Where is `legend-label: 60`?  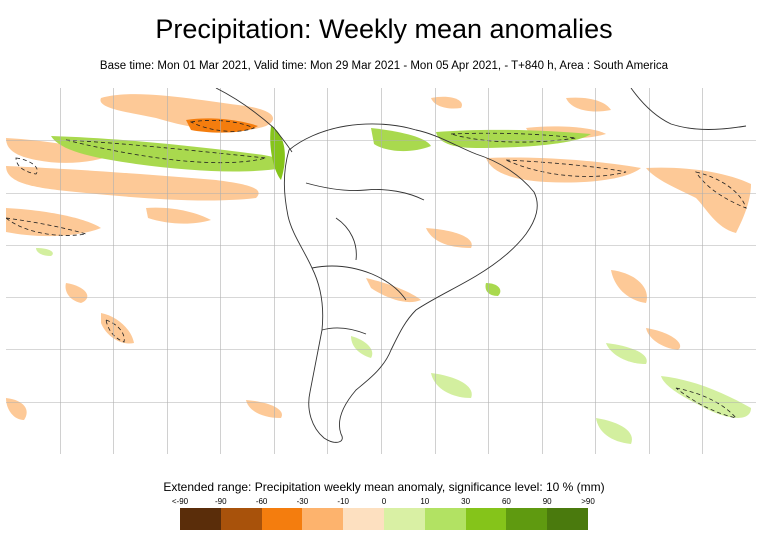
legend-label: 60 is located at coordinates (506, 501).